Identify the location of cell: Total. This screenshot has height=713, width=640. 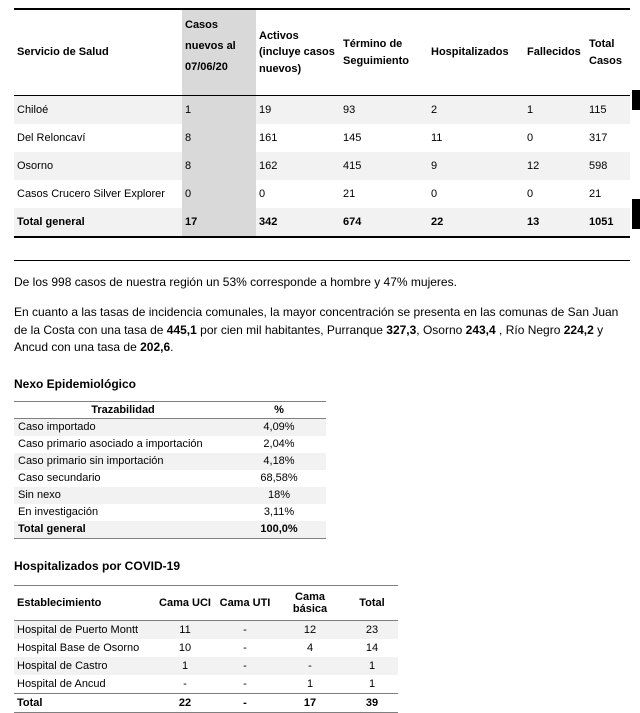
(84, 702).